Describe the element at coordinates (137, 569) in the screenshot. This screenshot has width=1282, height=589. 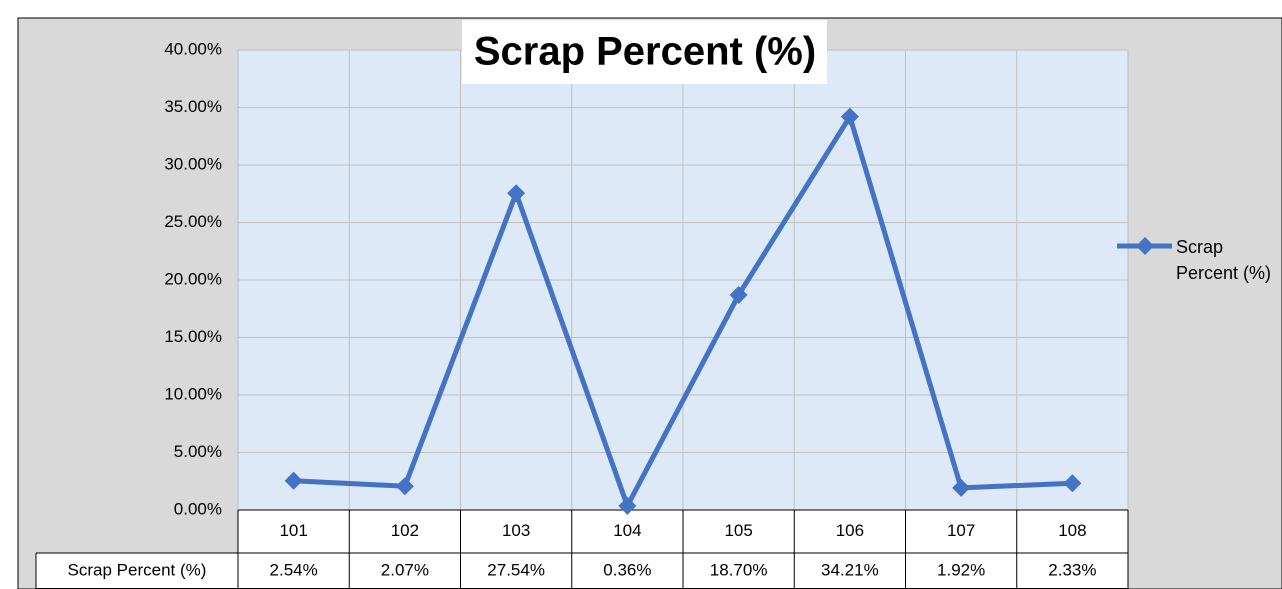
I see `table-row-header: Scrap Percent (%)` at that location.